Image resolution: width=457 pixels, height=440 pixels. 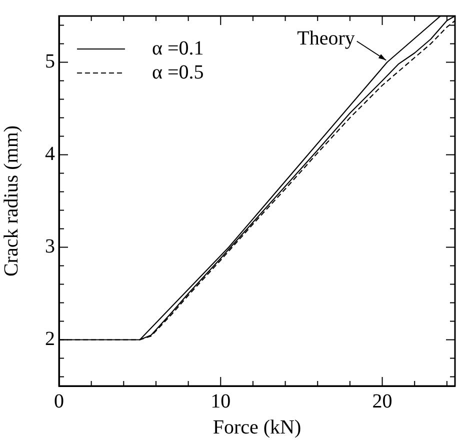 I want to click on x-axis-title: Force (kN), so click(x=257, y=427).